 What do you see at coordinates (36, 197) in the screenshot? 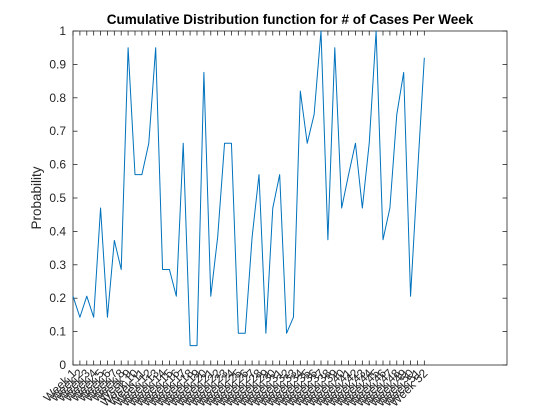
I see `y-axis-label: Probability` at bounding box center [36, 197].